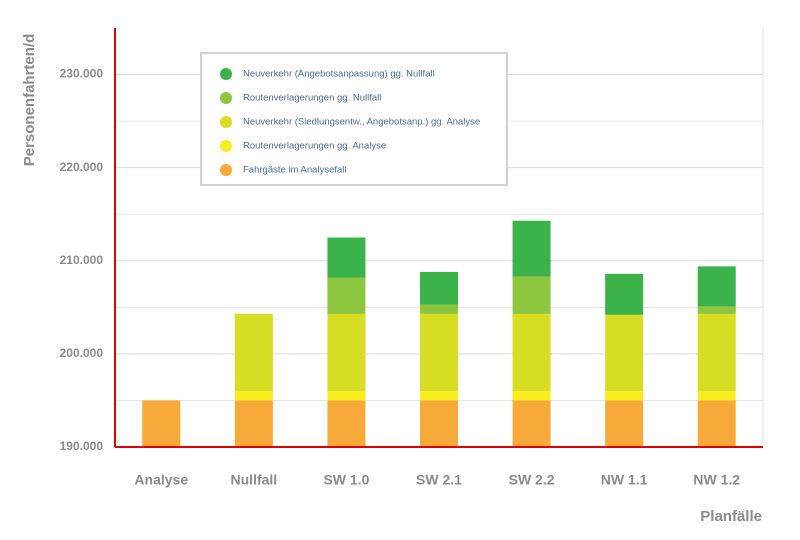 This screenshot has width=800, height=540. I want to click on x-tick-label: NW 1.2, so click(716, 480).